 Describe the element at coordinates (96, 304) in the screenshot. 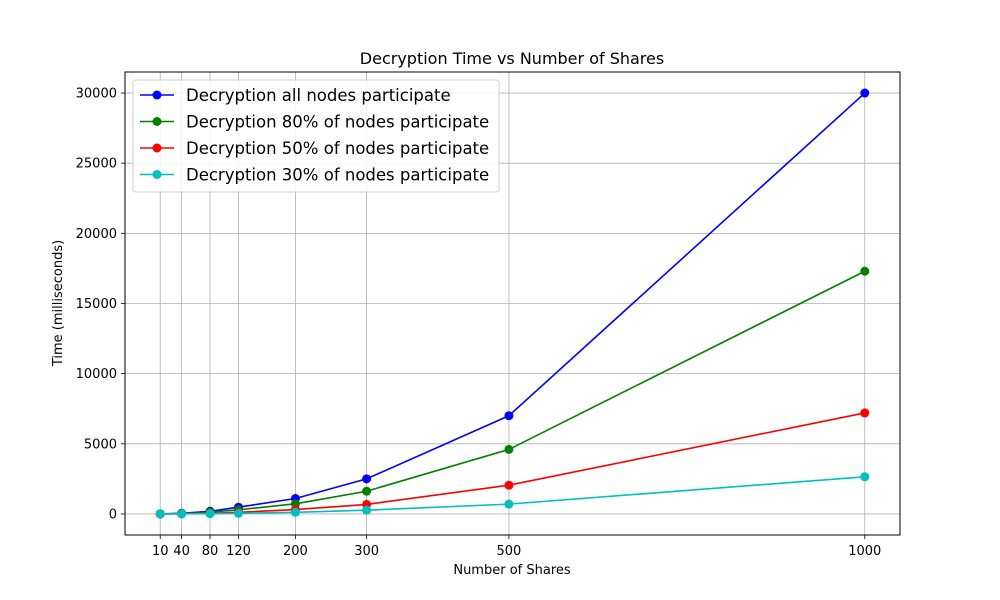

I see `y-tick-label: 15000` at that location.